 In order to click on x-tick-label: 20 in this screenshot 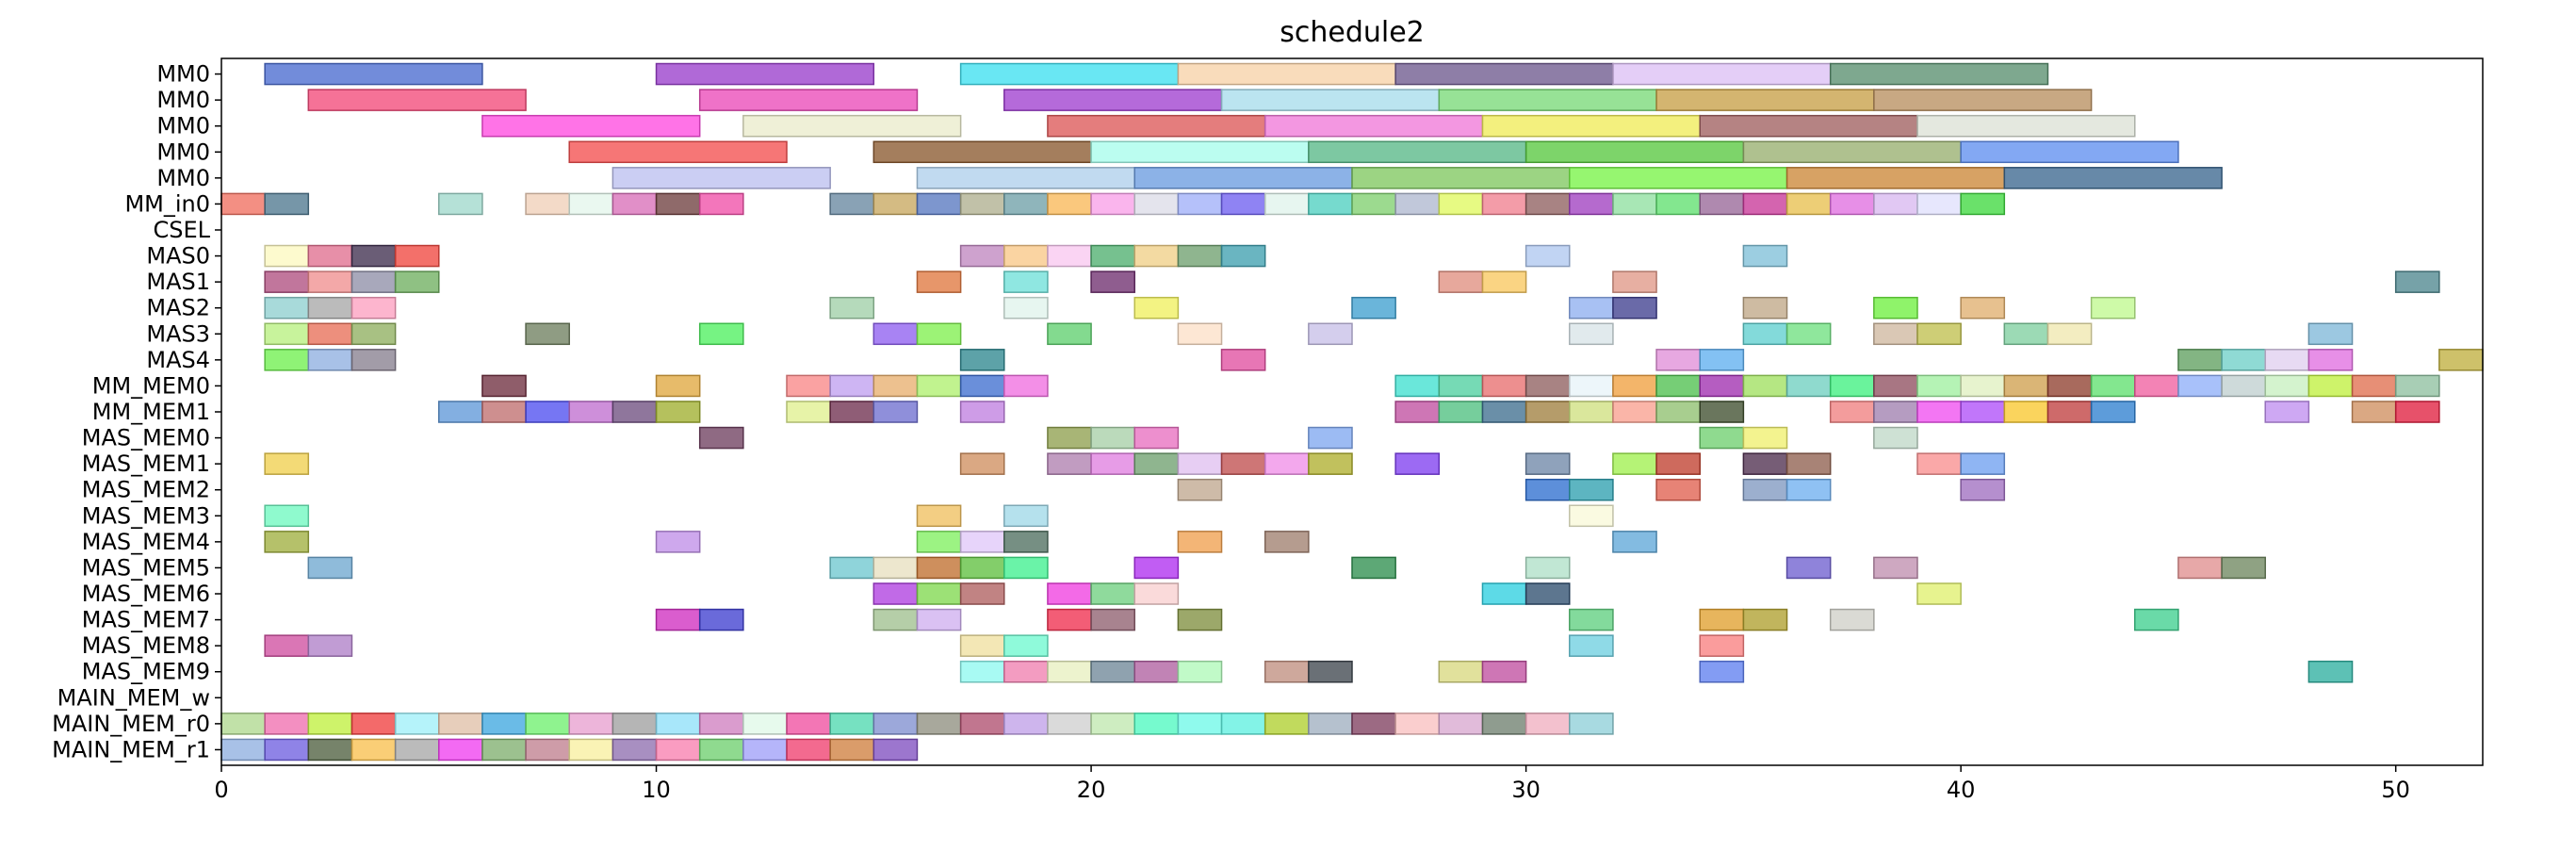, I will do `click(1091, 790)`.